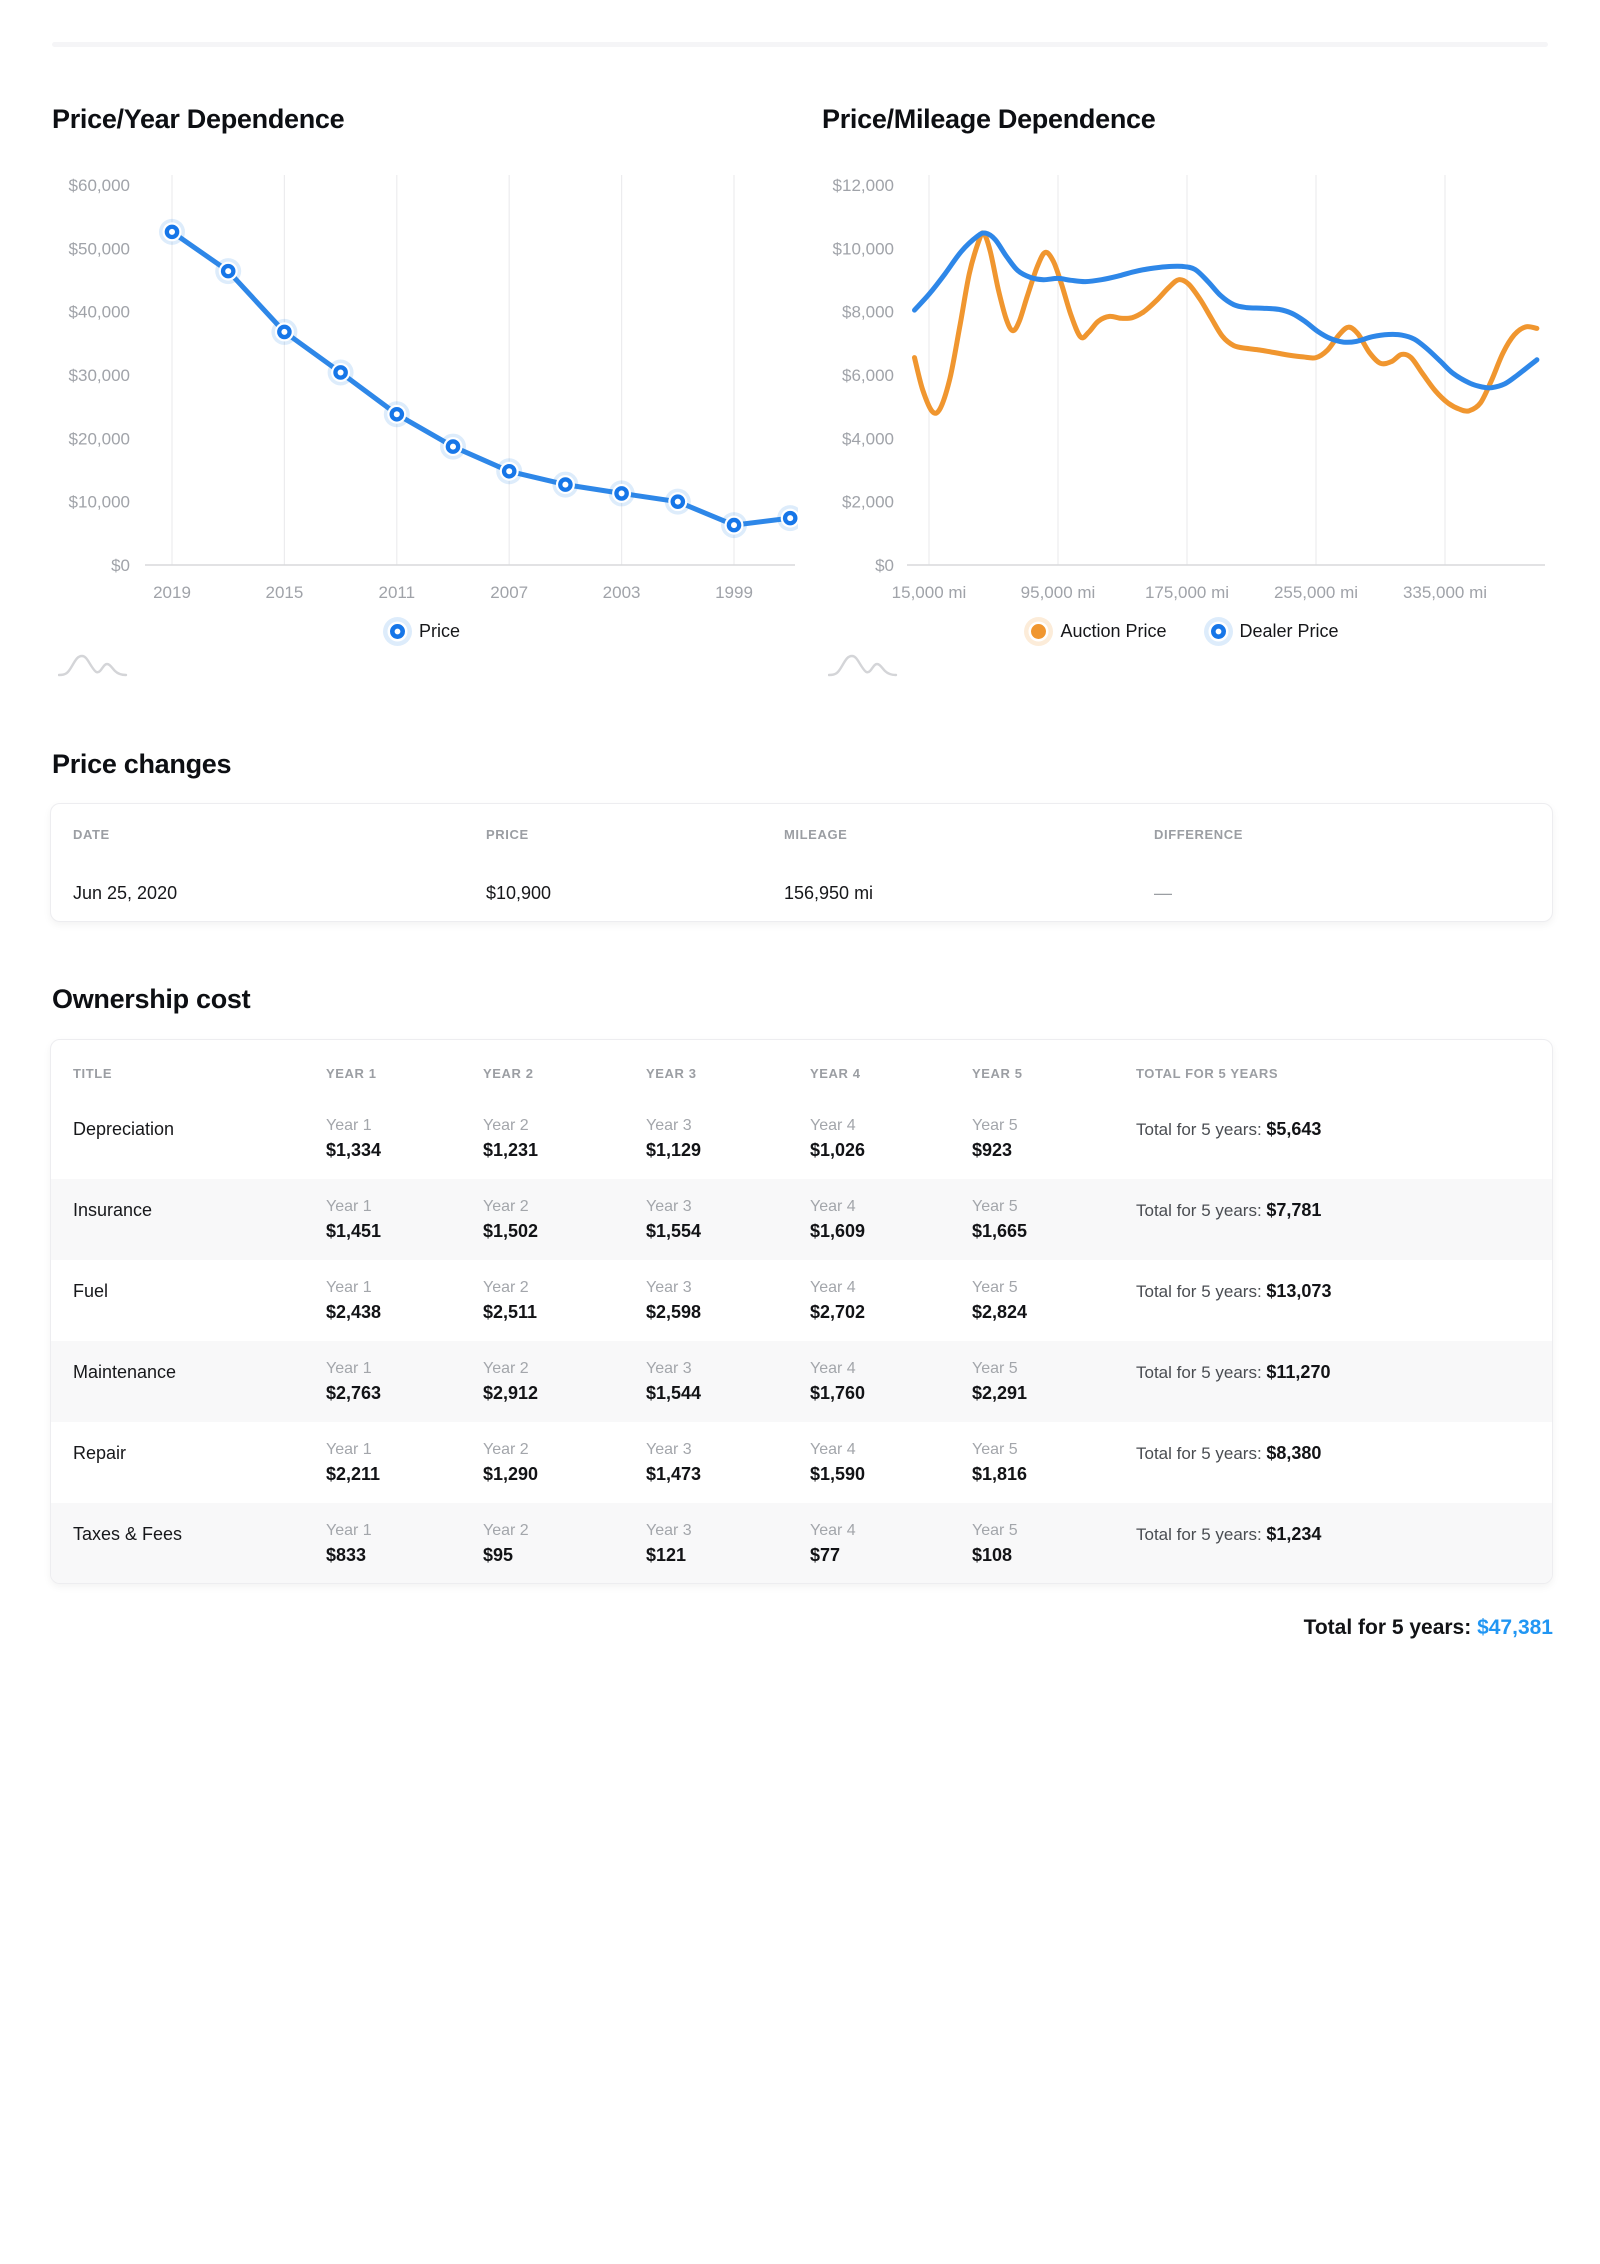  I want to click on row-total-value: $5,643, so click(1294, 1129).